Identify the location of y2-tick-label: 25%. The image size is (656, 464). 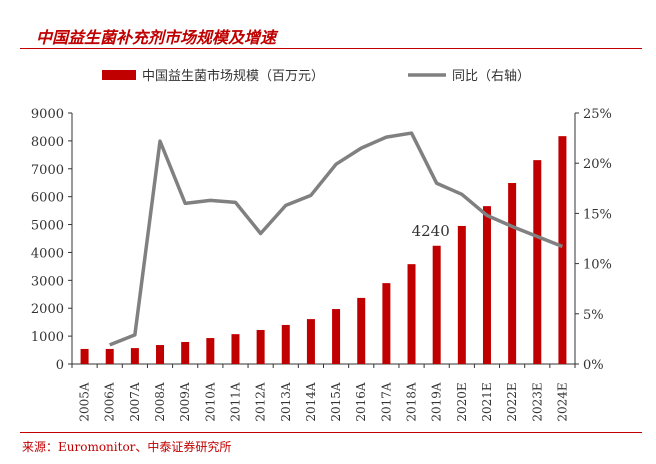
(597, 114).